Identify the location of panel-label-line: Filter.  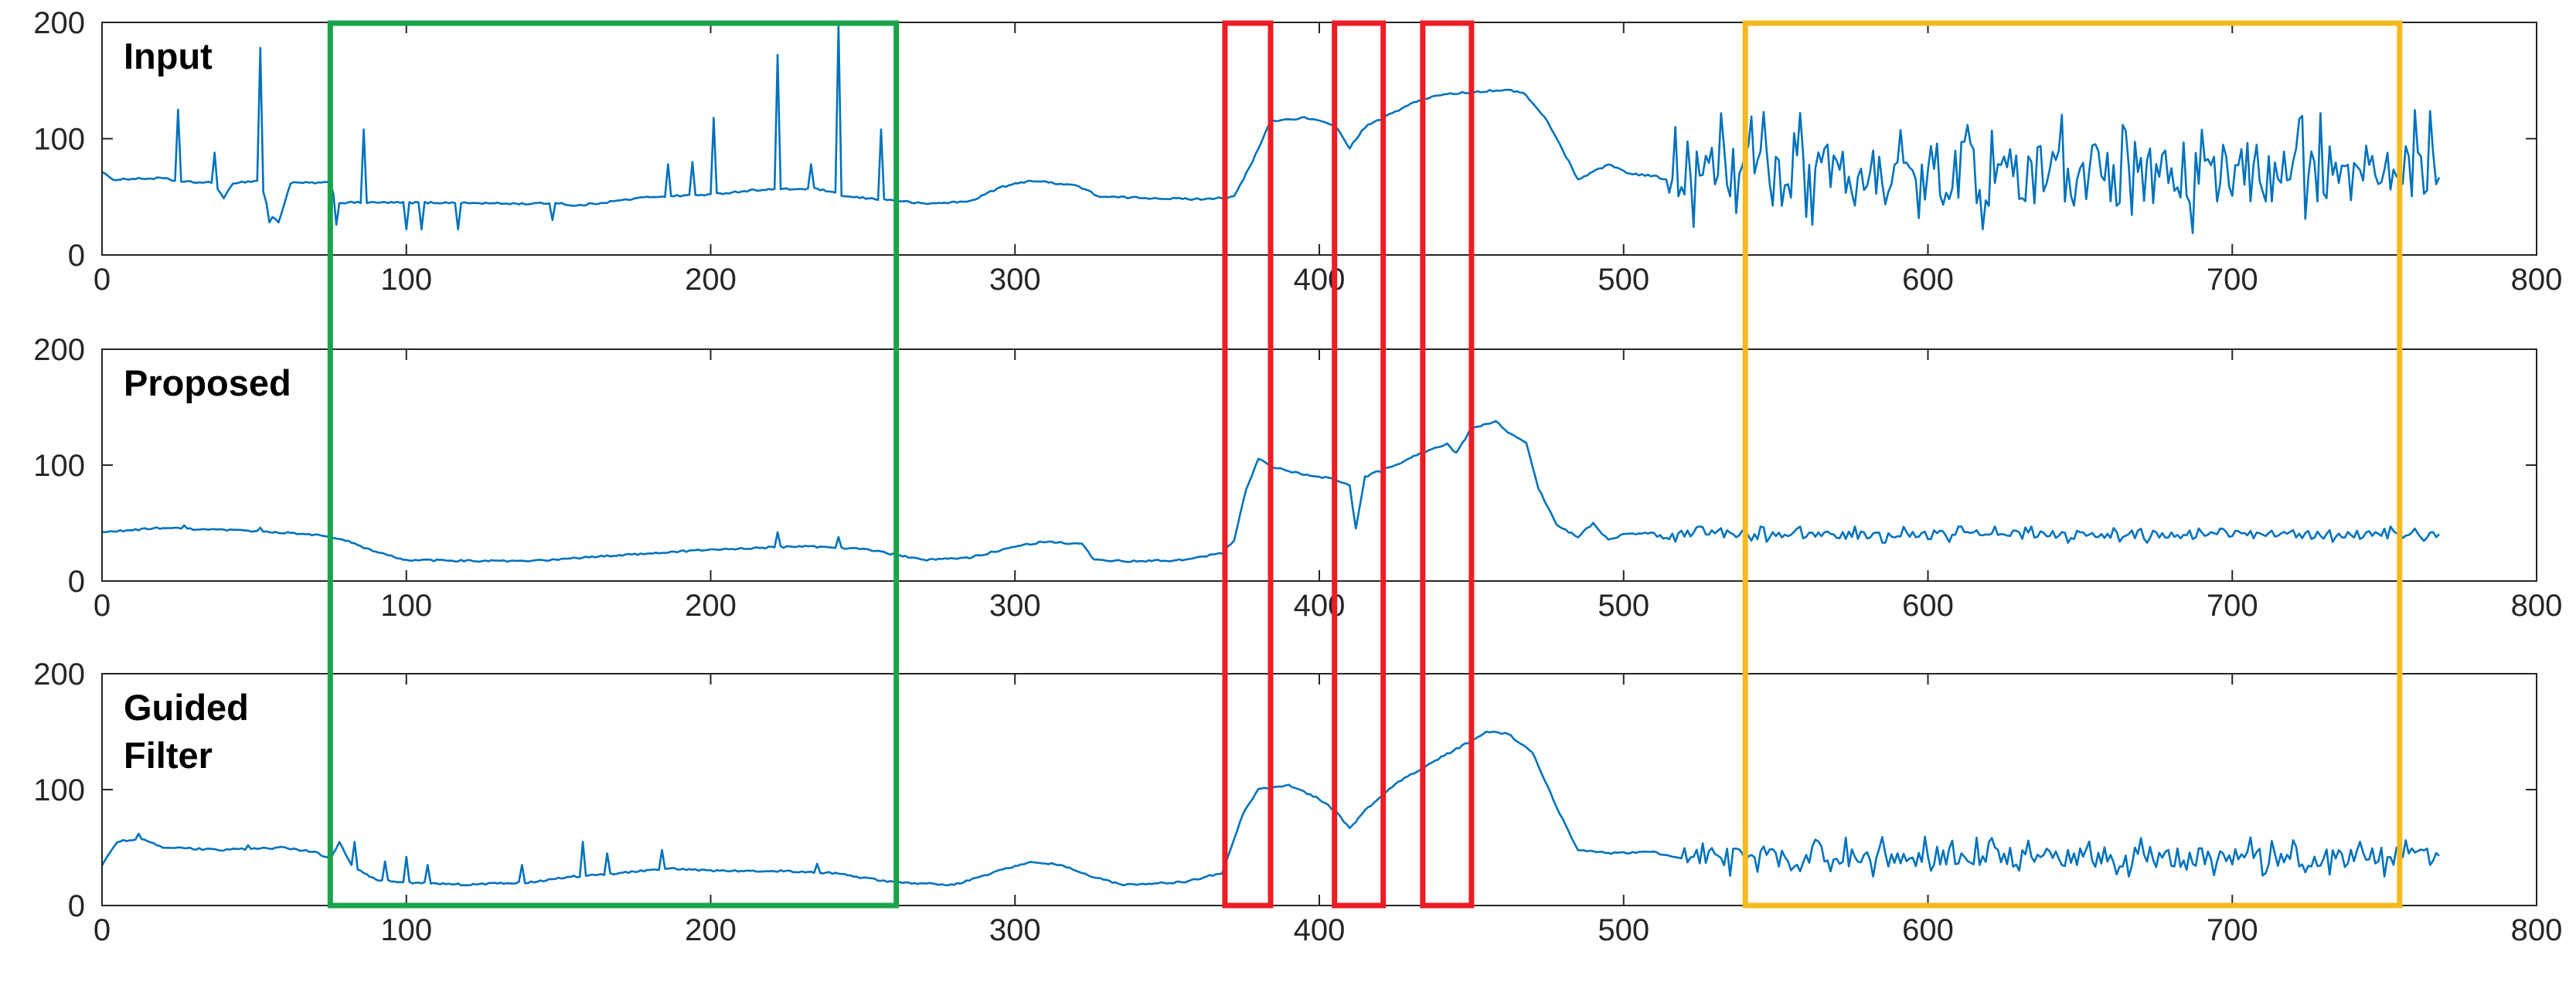
(168, 755).